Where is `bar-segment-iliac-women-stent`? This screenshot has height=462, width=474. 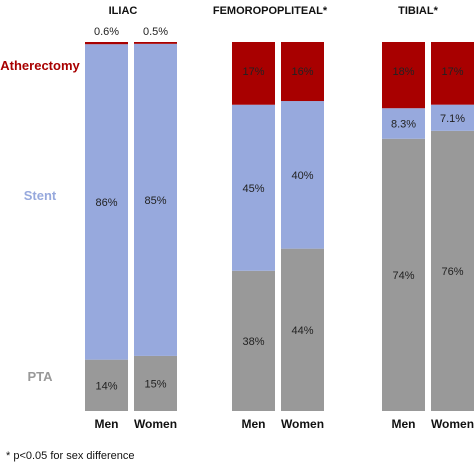 bar-segment-iliac-women-stent is located at coordinates (155, 199).